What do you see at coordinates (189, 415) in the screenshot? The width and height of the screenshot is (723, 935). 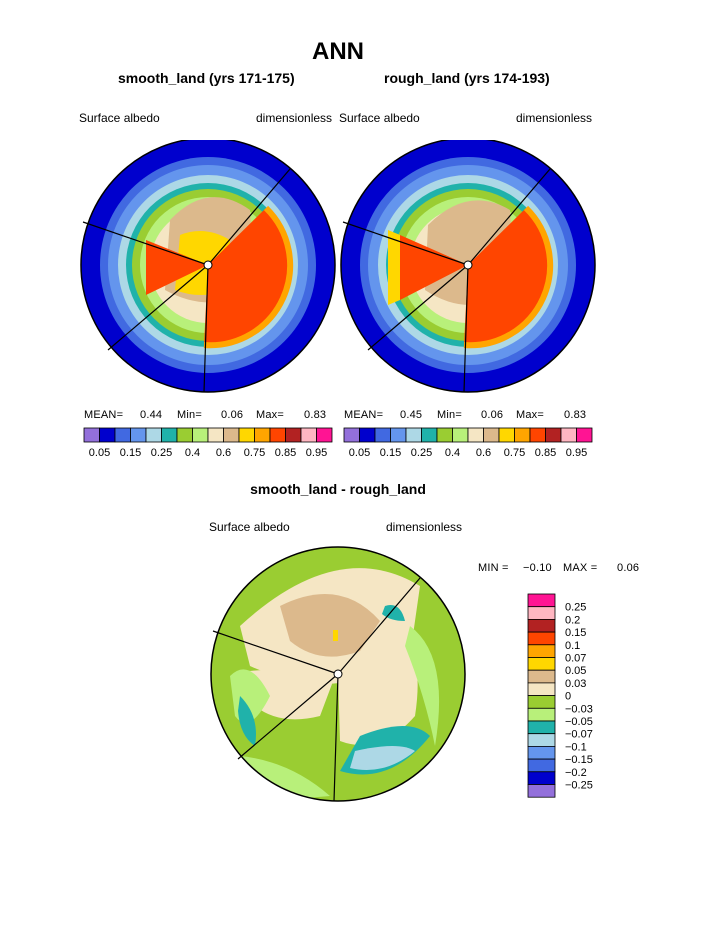 I see `panel1-min-label: Min=` at bounding box center [189, 415].